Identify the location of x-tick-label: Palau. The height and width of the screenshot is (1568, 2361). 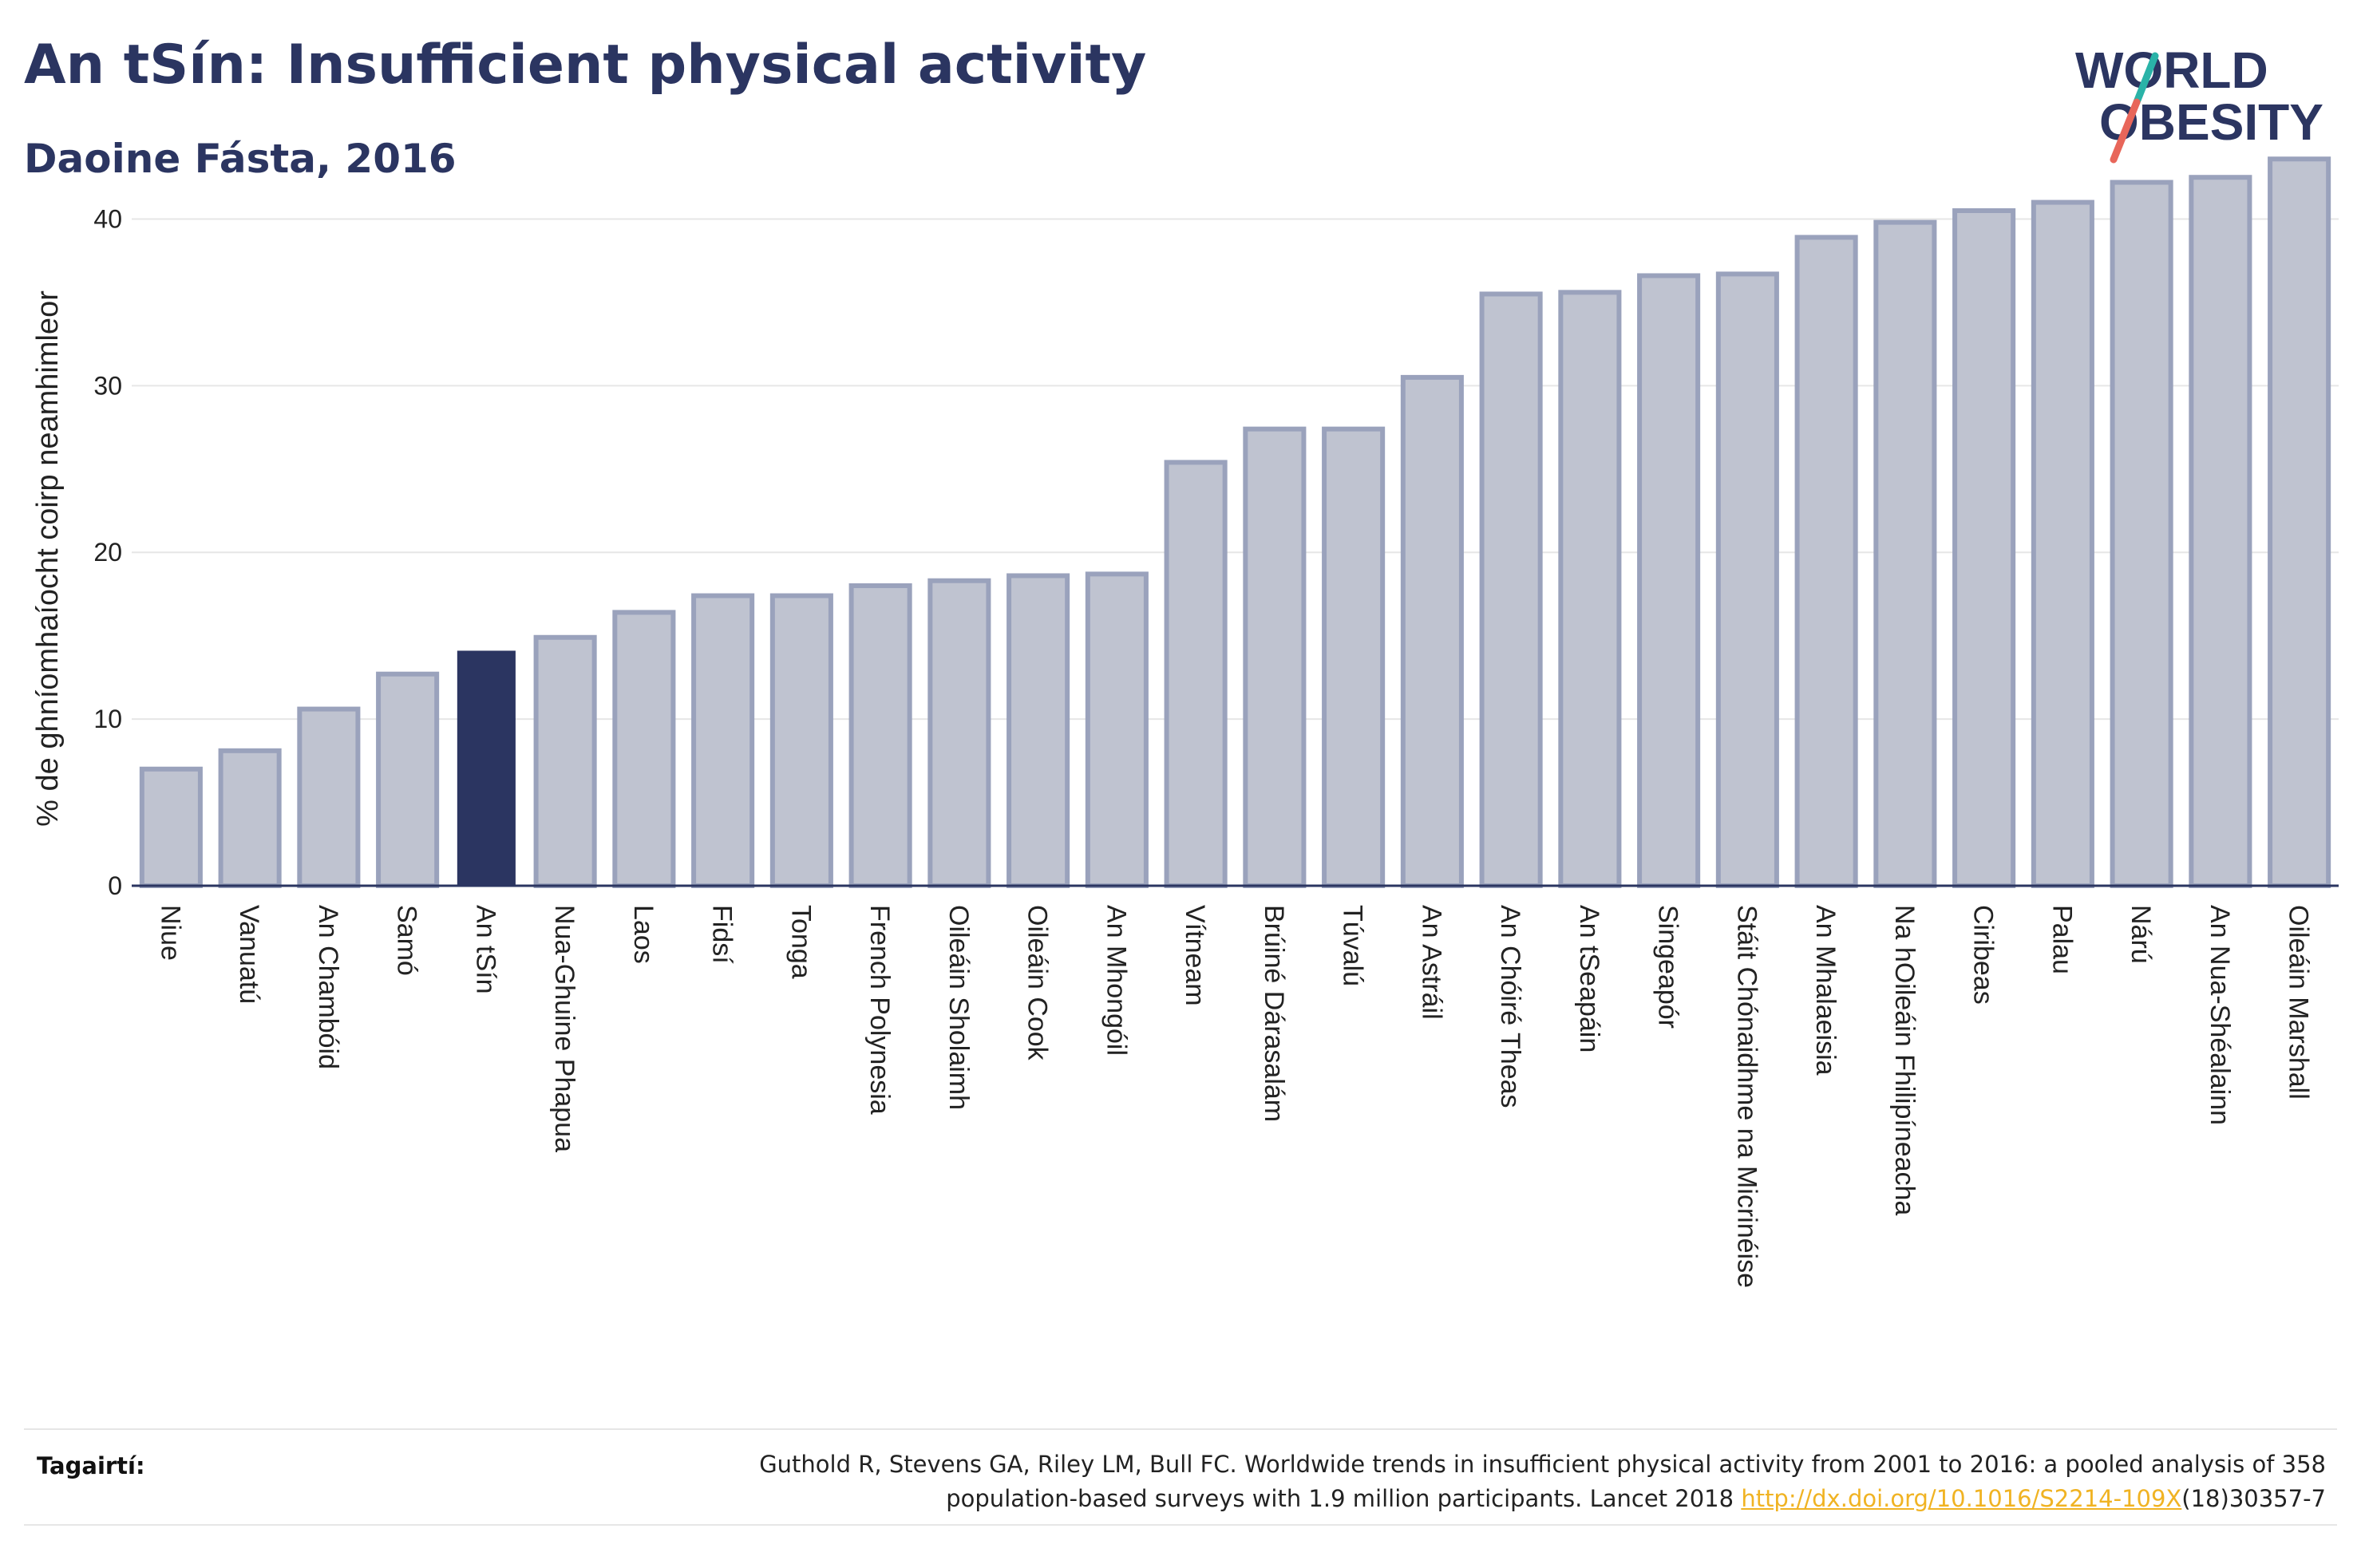
(2062, 939).